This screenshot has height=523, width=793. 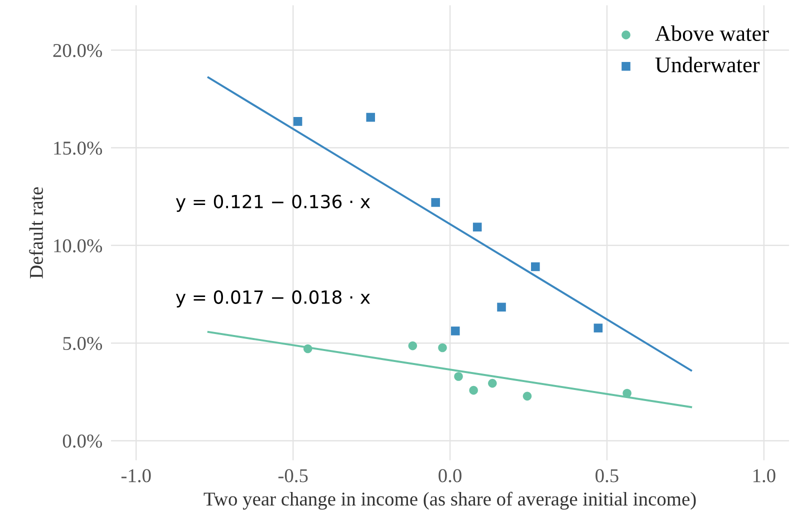 I want to click on annotation: y = 0.121 − 0.136 · x, so click(x=273, y=203).